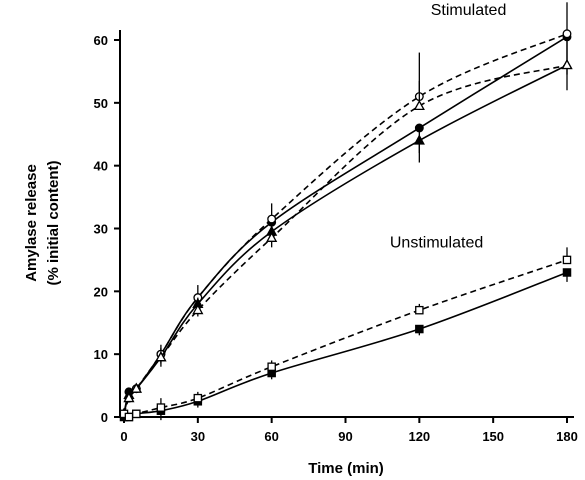 This screenshot has height=480, width=585. What do you see at coordinates (101, 291) in the screenshot?
I see `y-tick-label: 20` at bounding box center [101, 291].